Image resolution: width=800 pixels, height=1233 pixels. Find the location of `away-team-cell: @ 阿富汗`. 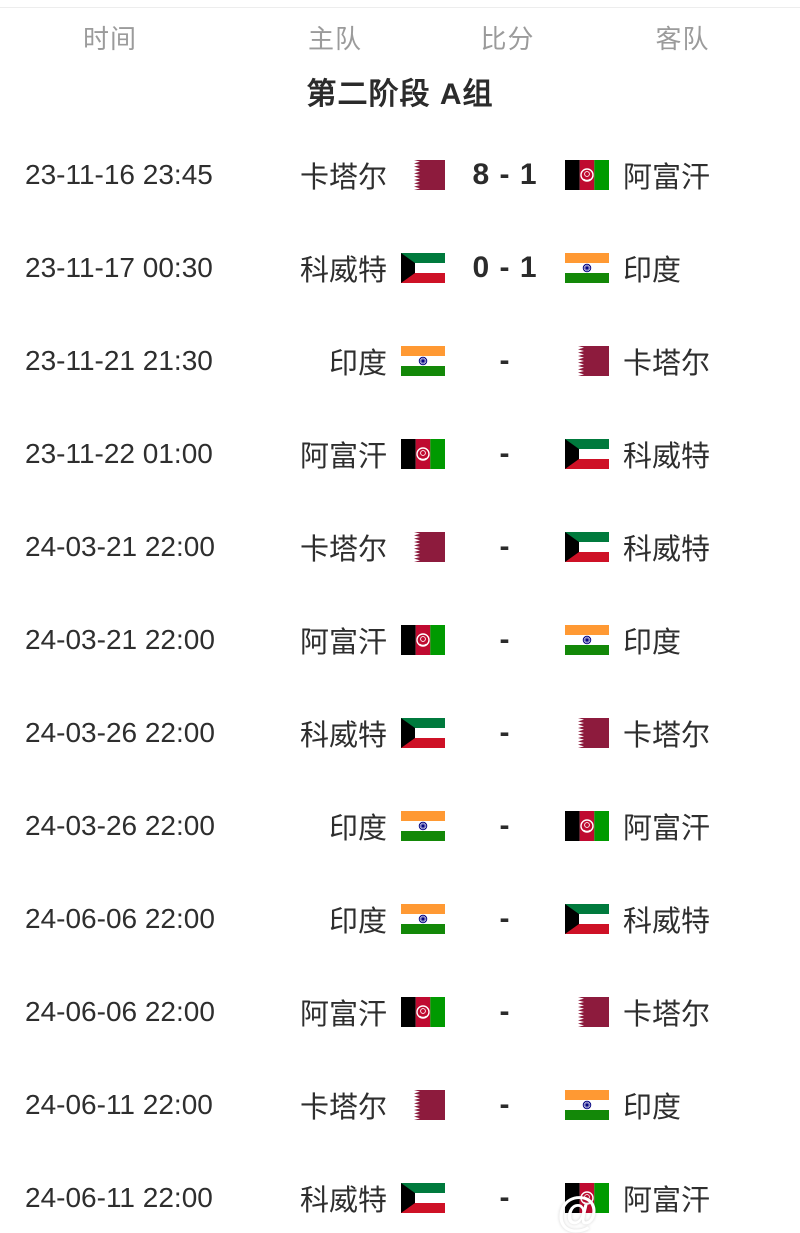

away-team-cell: @ 阿富汗 is located at coordinates (678, 1204).